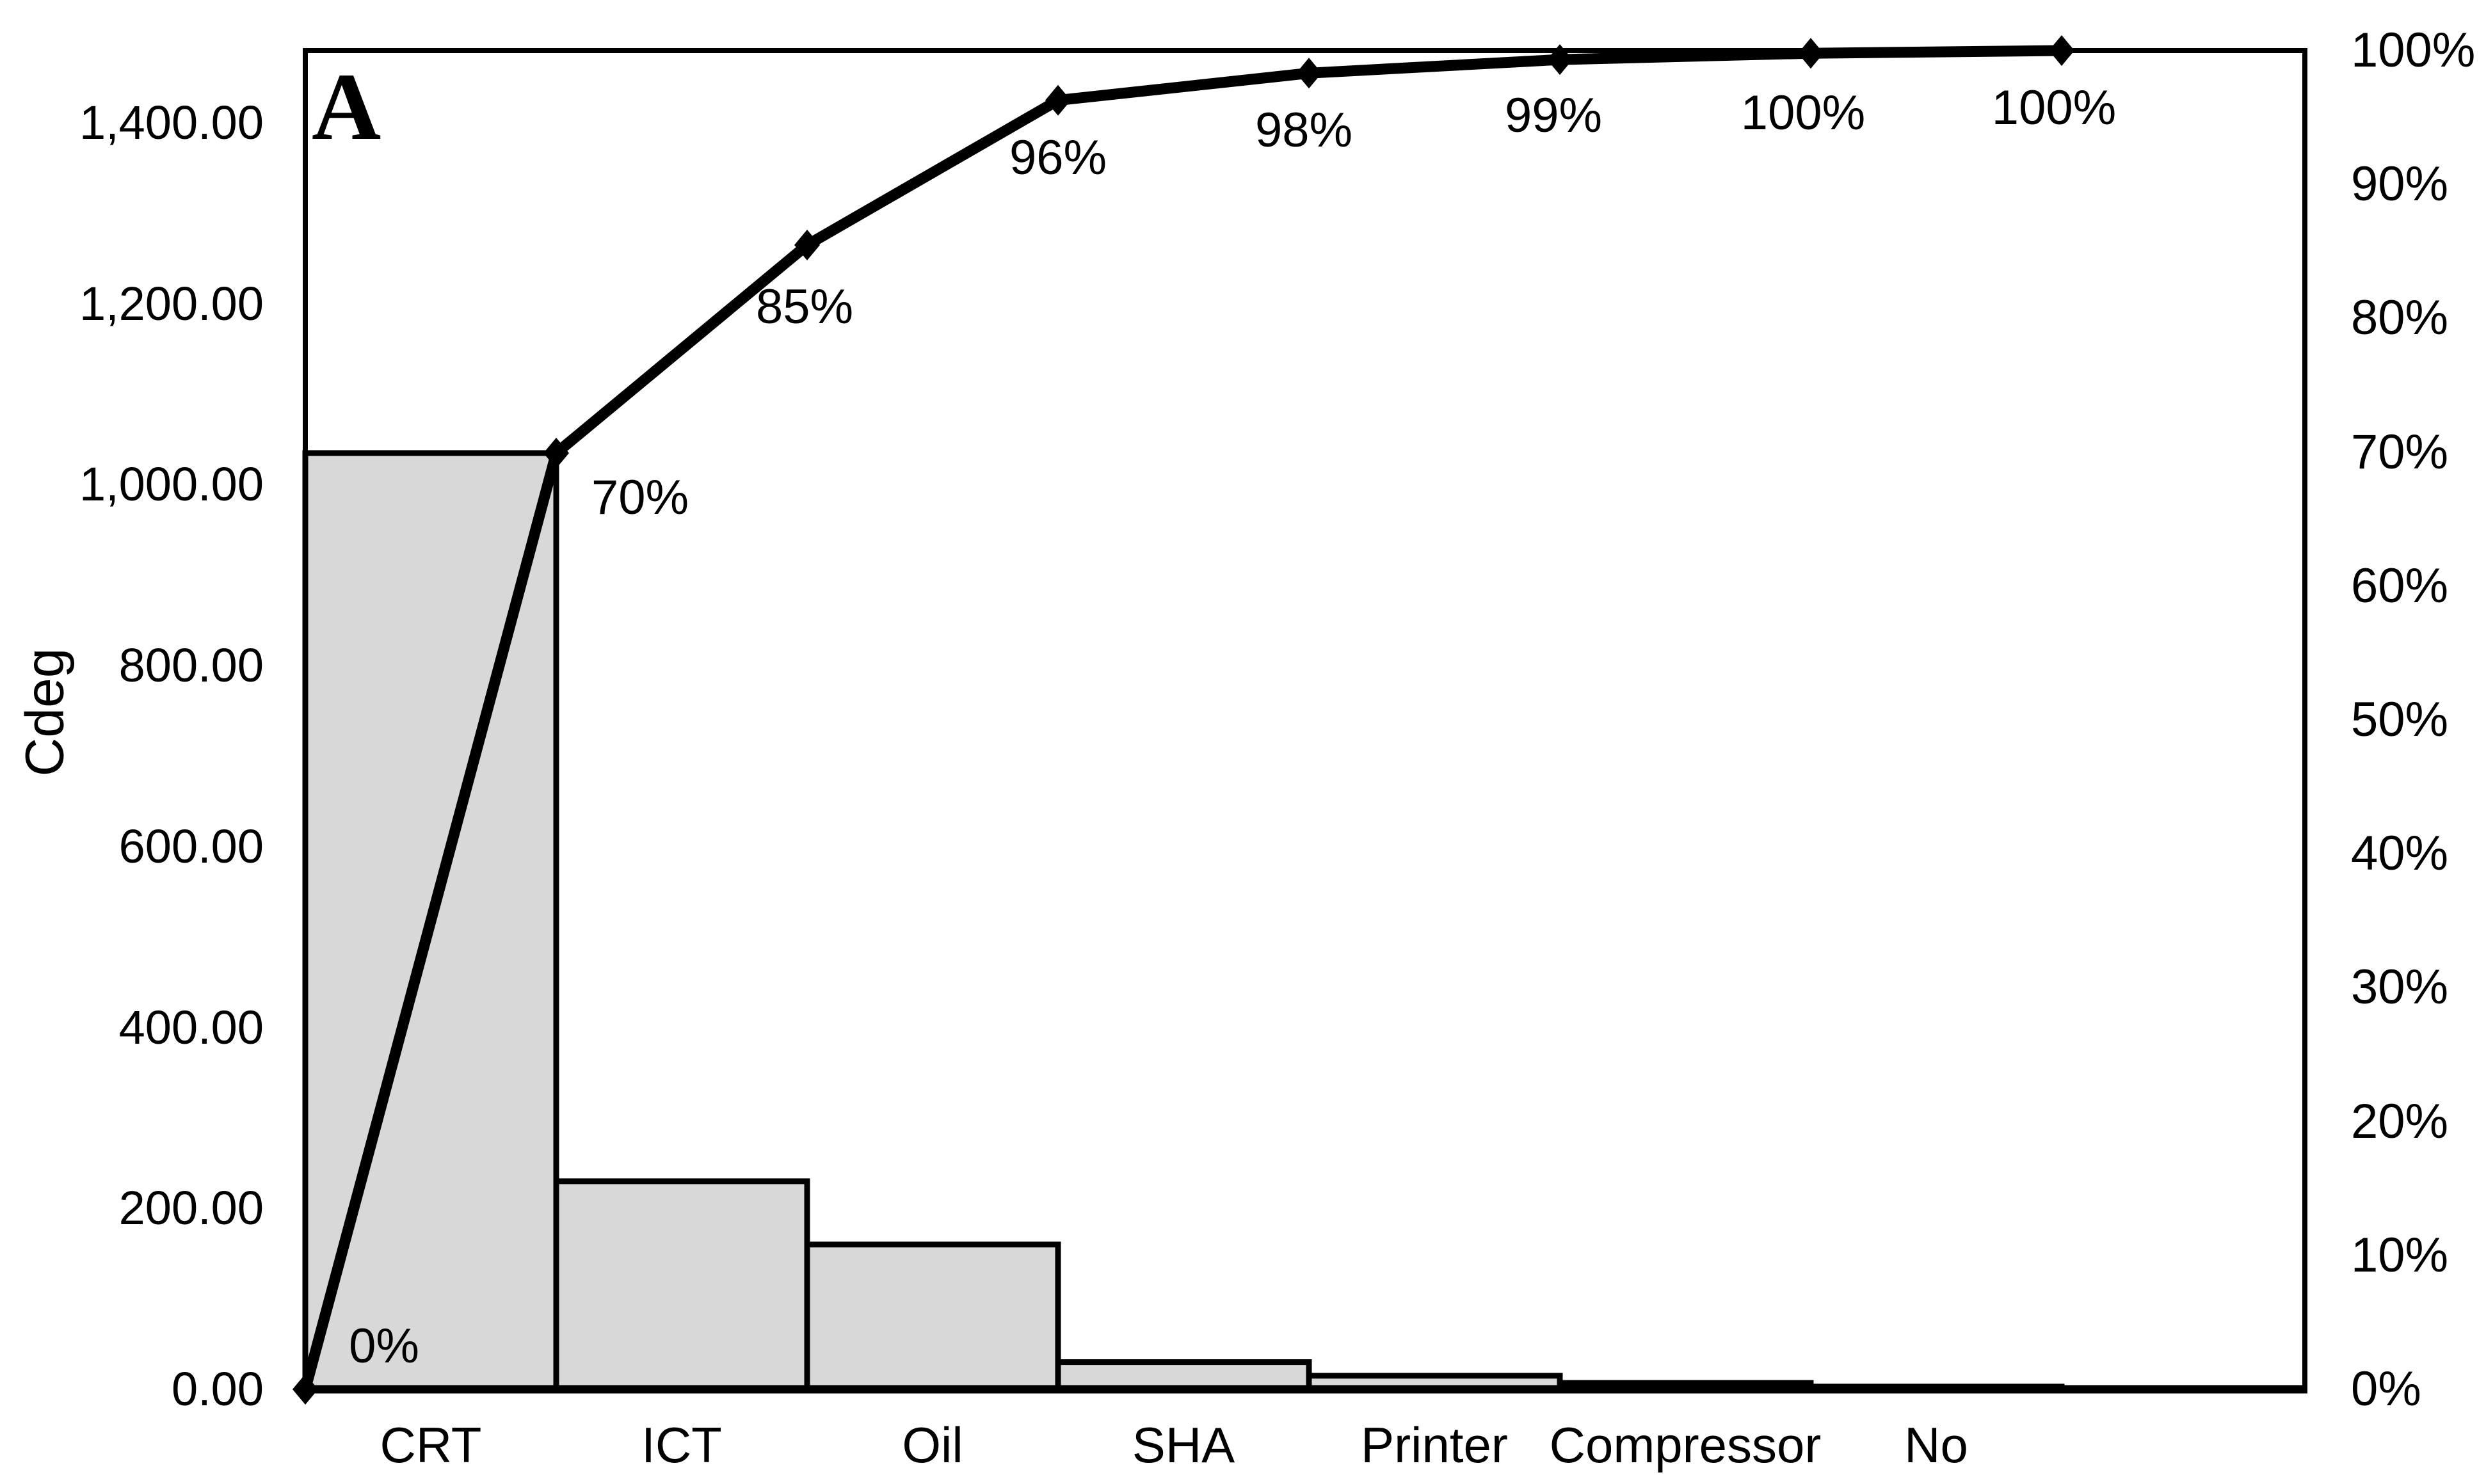 This screenshot has height=1484, width=2486. Describe the element at coordinates (640, 497) in the screenshot. I see `cumulative-pct-label-crt: 70%` at that location.